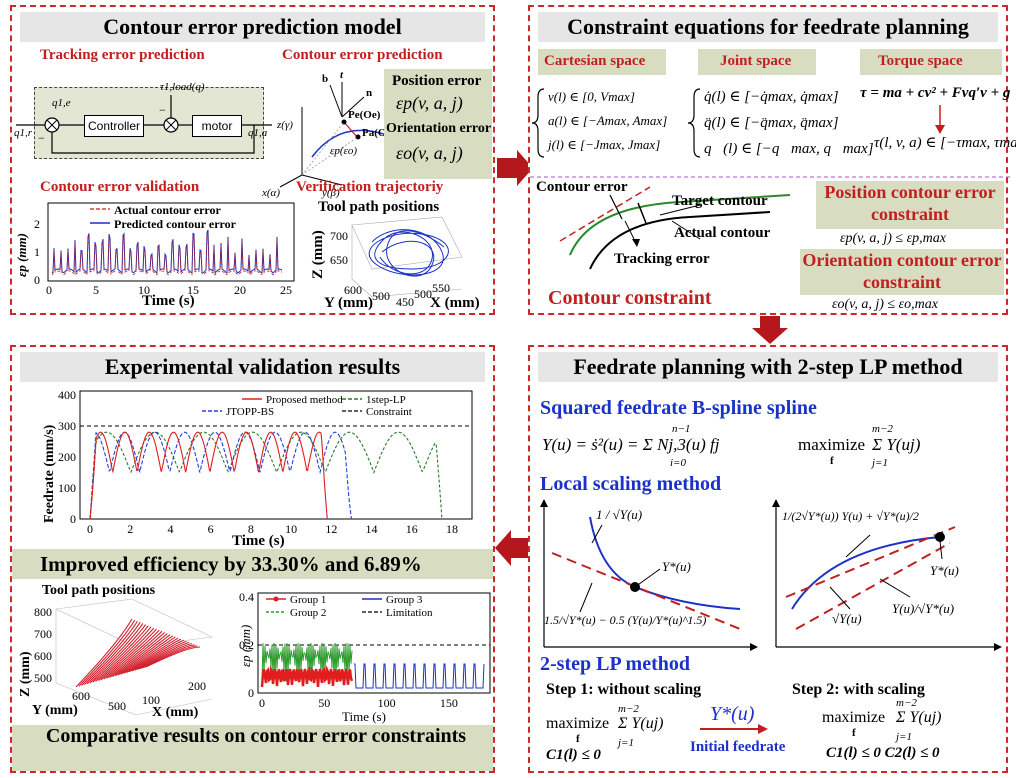  What do you see at coordinates (608, 120) in the screenshot?
I see `cart-eq-1: a(l) ∈ [−Amax, Amax]` at bounding box center [608, 120].